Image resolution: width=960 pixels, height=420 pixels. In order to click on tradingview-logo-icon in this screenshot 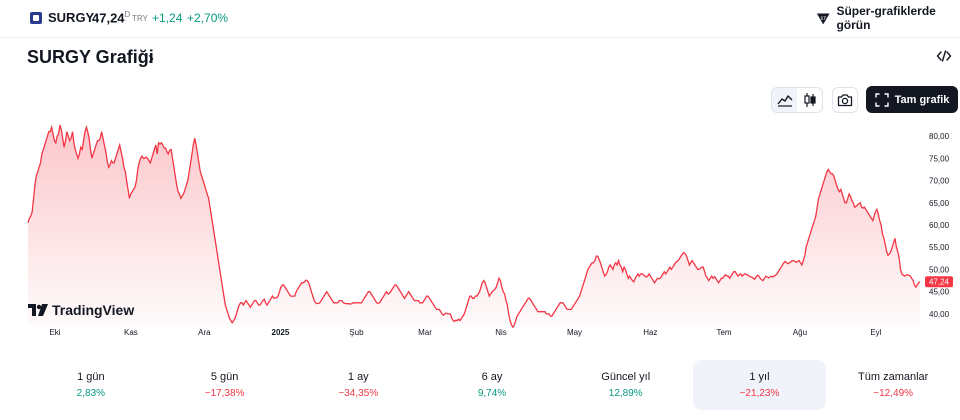, I will do `click(38, 310)`.